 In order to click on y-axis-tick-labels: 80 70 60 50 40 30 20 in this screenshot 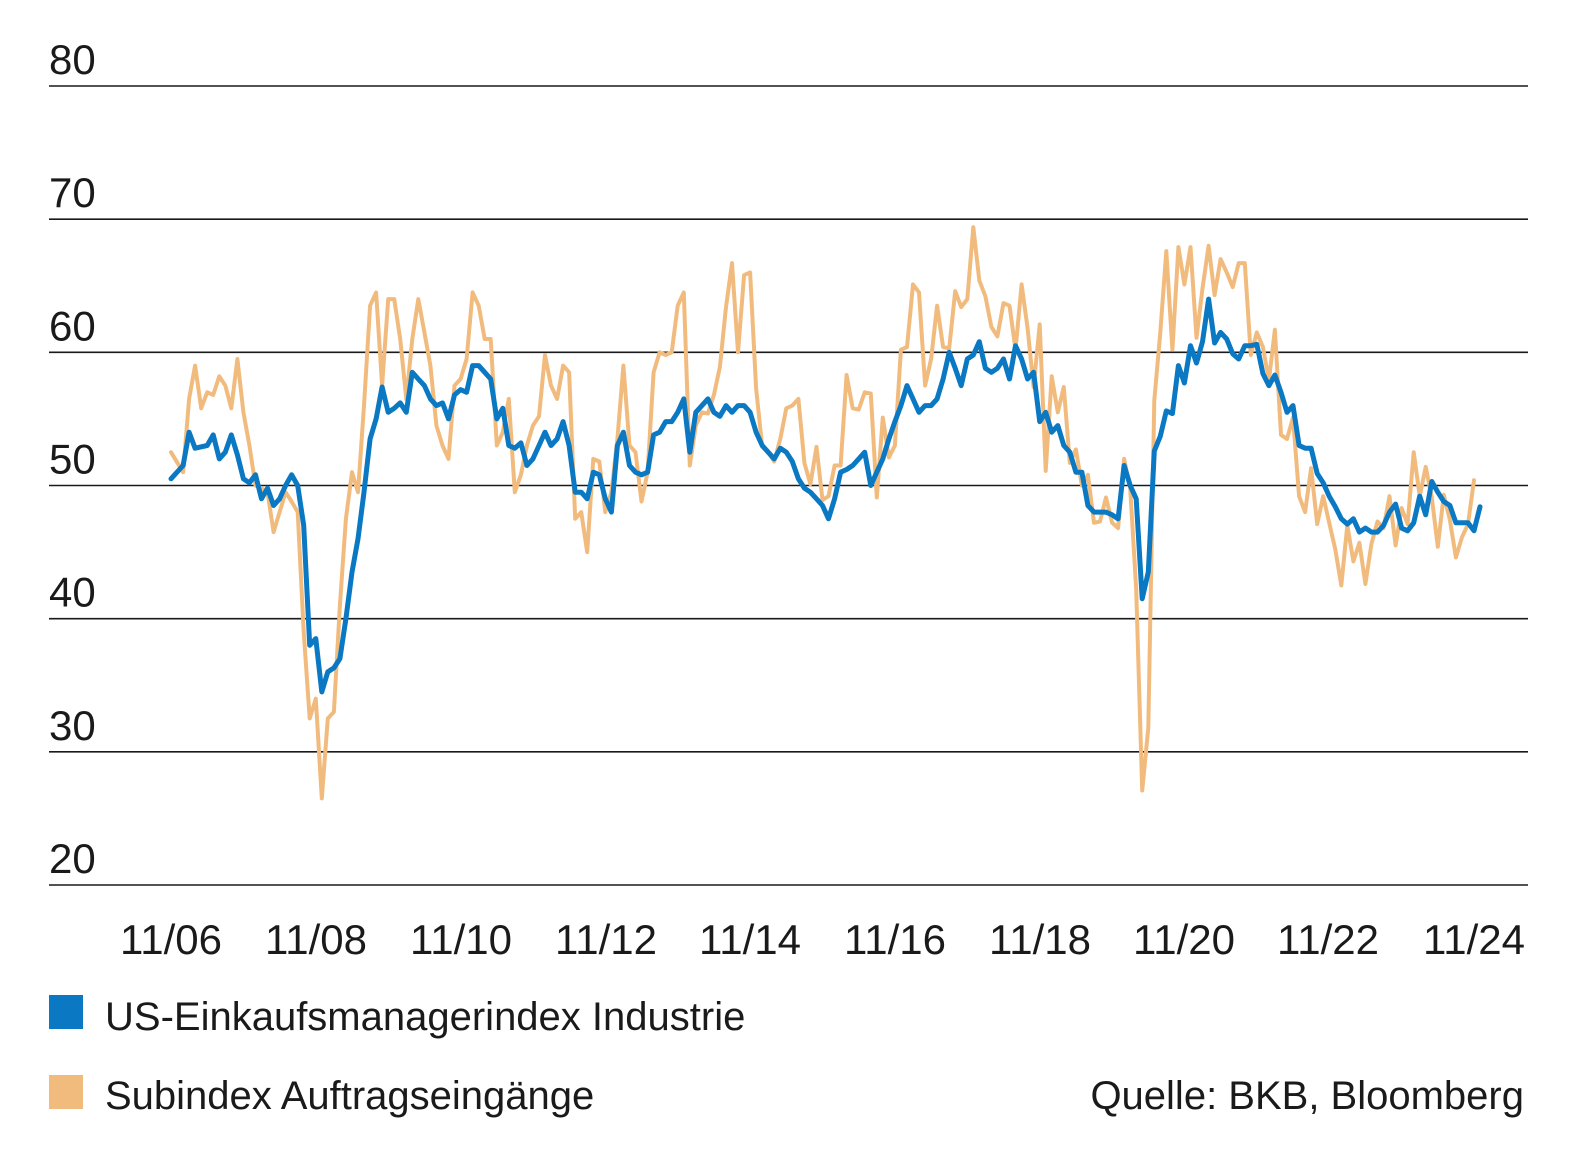, I will do `click(72, 459)`.